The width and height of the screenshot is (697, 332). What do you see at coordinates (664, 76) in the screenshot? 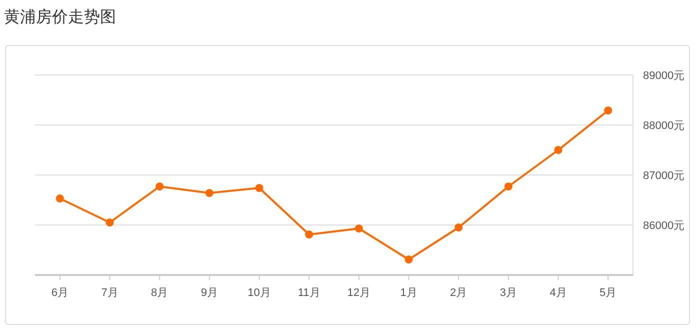
I see `y-tick-label: 89000元` at bounding box center [664, 76].